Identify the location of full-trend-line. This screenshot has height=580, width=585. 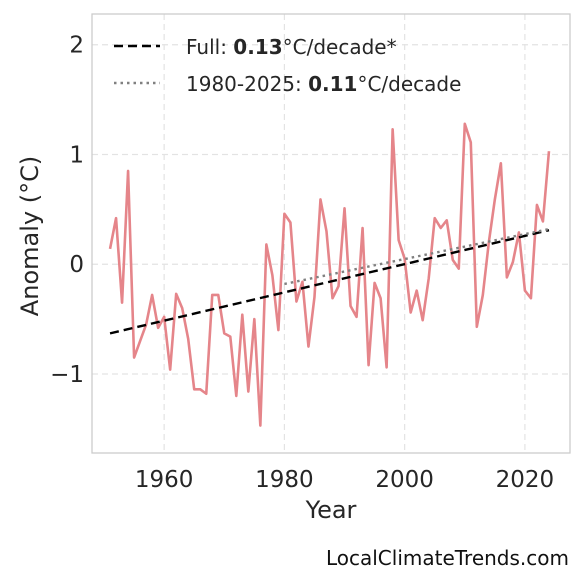
(329, 282).